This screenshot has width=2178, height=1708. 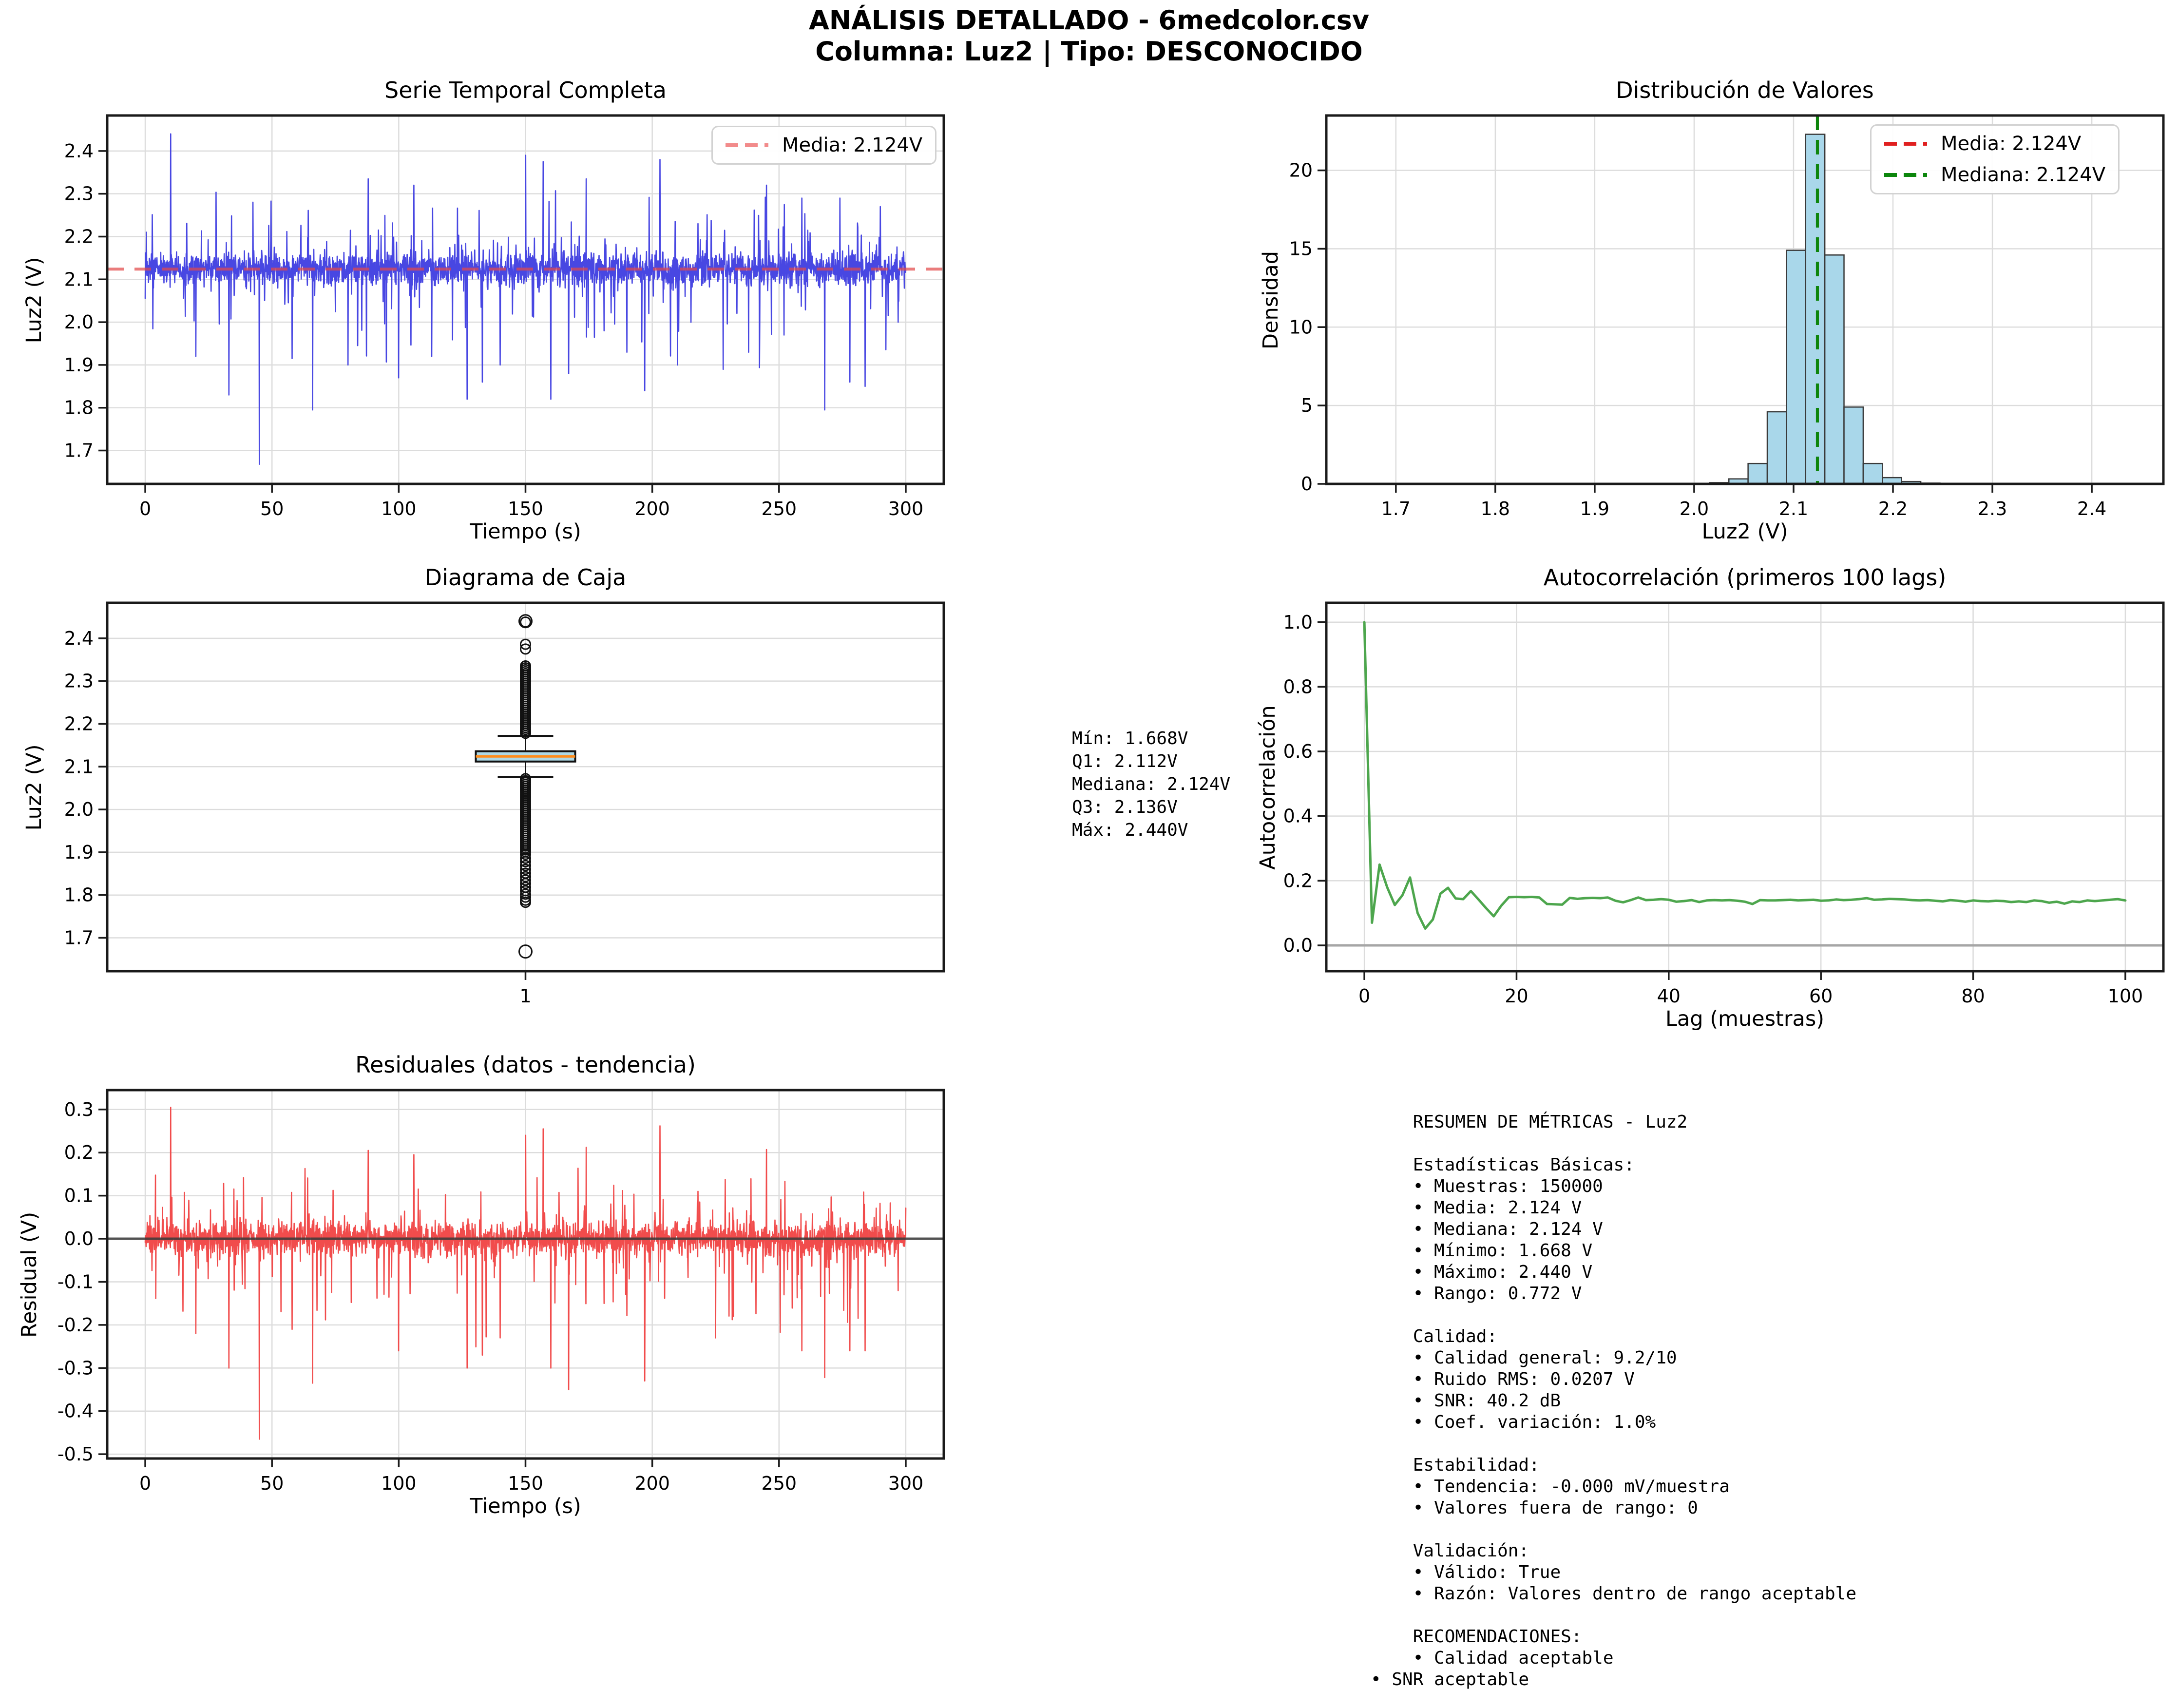 What do you see at coordinates (1995, 159) in the screenshot?
I see `histogram-legend: Media: 2.124V Mediana: 2.124V` at bounding box center [1995, 159].